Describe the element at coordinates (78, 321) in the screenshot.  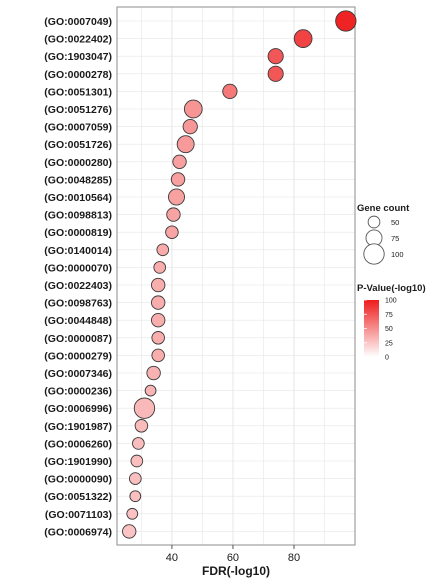
I see `y-tick-label: (GO:0044848)` at that location.